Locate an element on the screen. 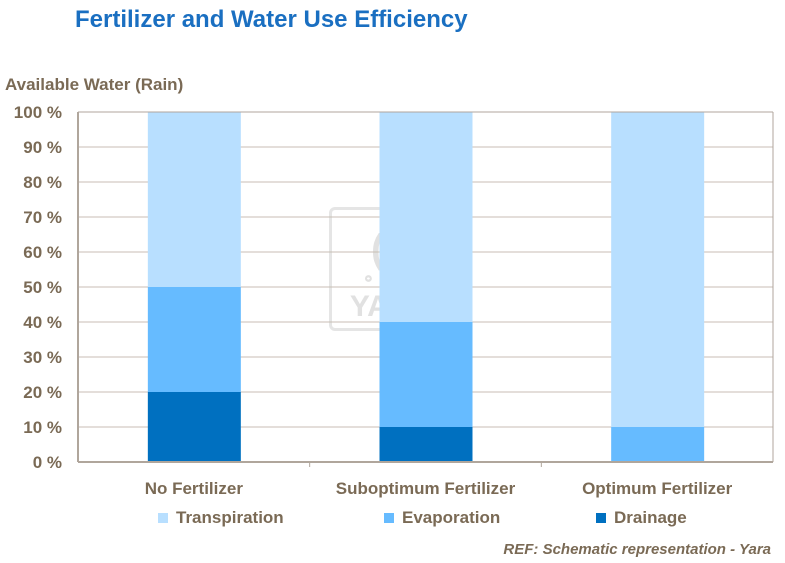  y-tick-label: 30 % is located at coordinates (42, 357).